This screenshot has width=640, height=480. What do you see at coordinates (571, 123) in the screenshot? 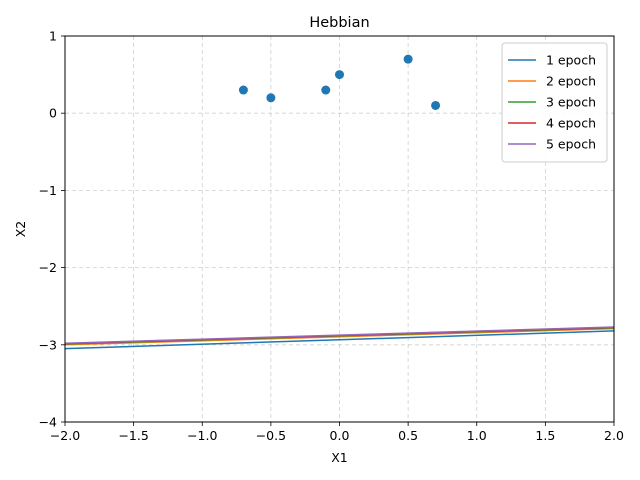
I see `legend-label: 4 epoch` at bounding box center [571, 123].